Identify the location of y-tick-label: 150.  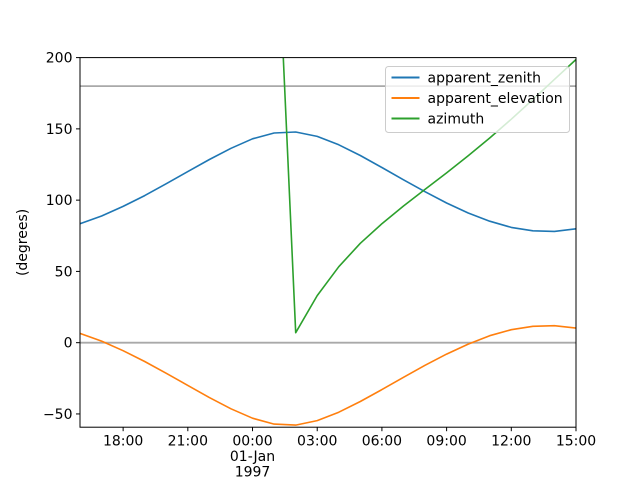
(59, 130).